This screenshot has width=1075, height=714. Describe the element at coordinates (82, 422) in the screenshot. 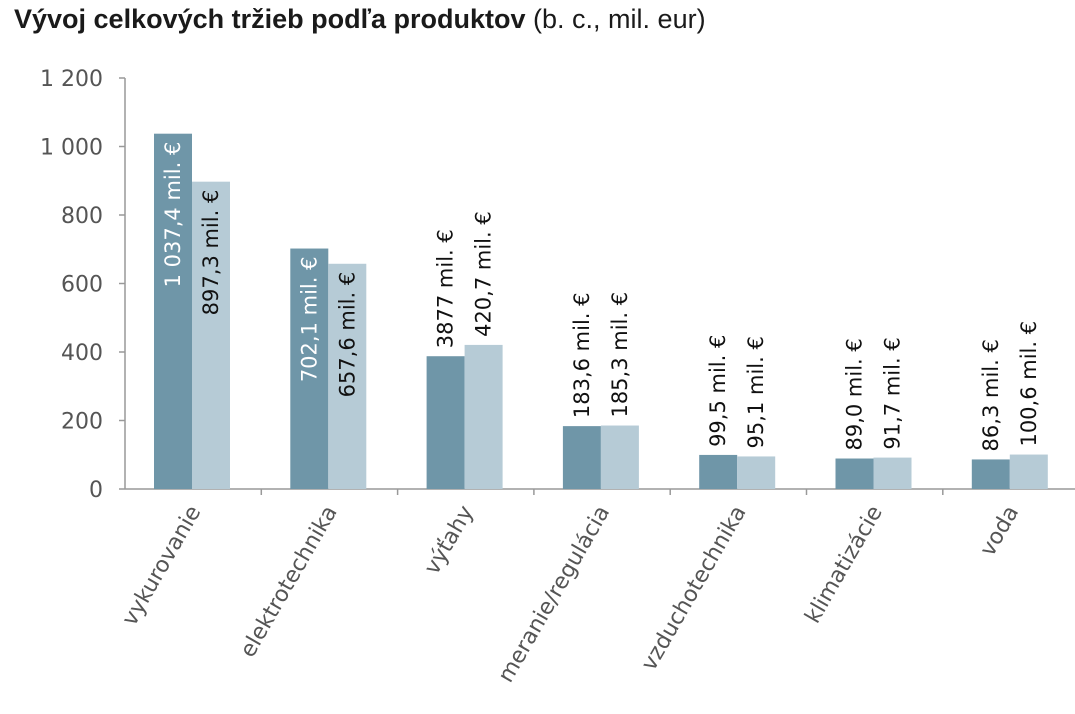

I see `y-tick-label: 200` at that location.